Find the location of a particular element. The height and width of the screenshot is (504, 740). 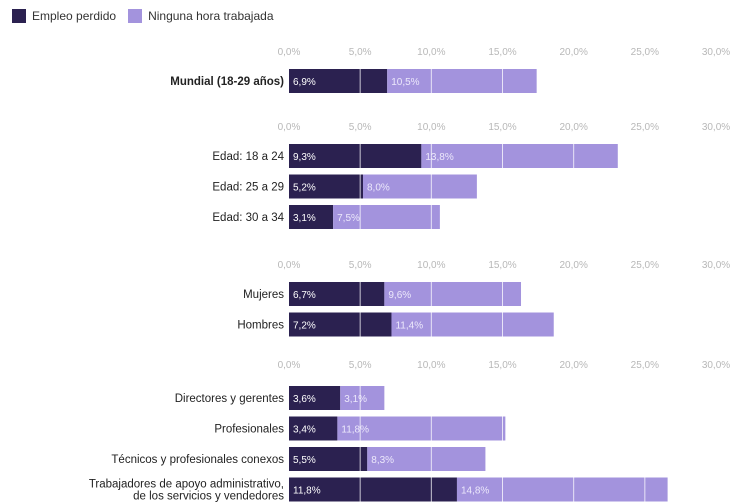

data-label: 8,0% is located at coordinates (378, 188).